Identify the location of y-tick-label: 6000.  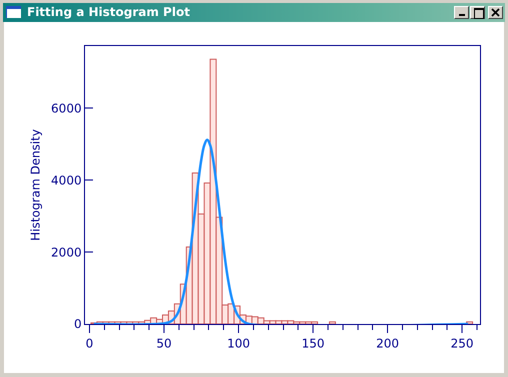
(66, 108).